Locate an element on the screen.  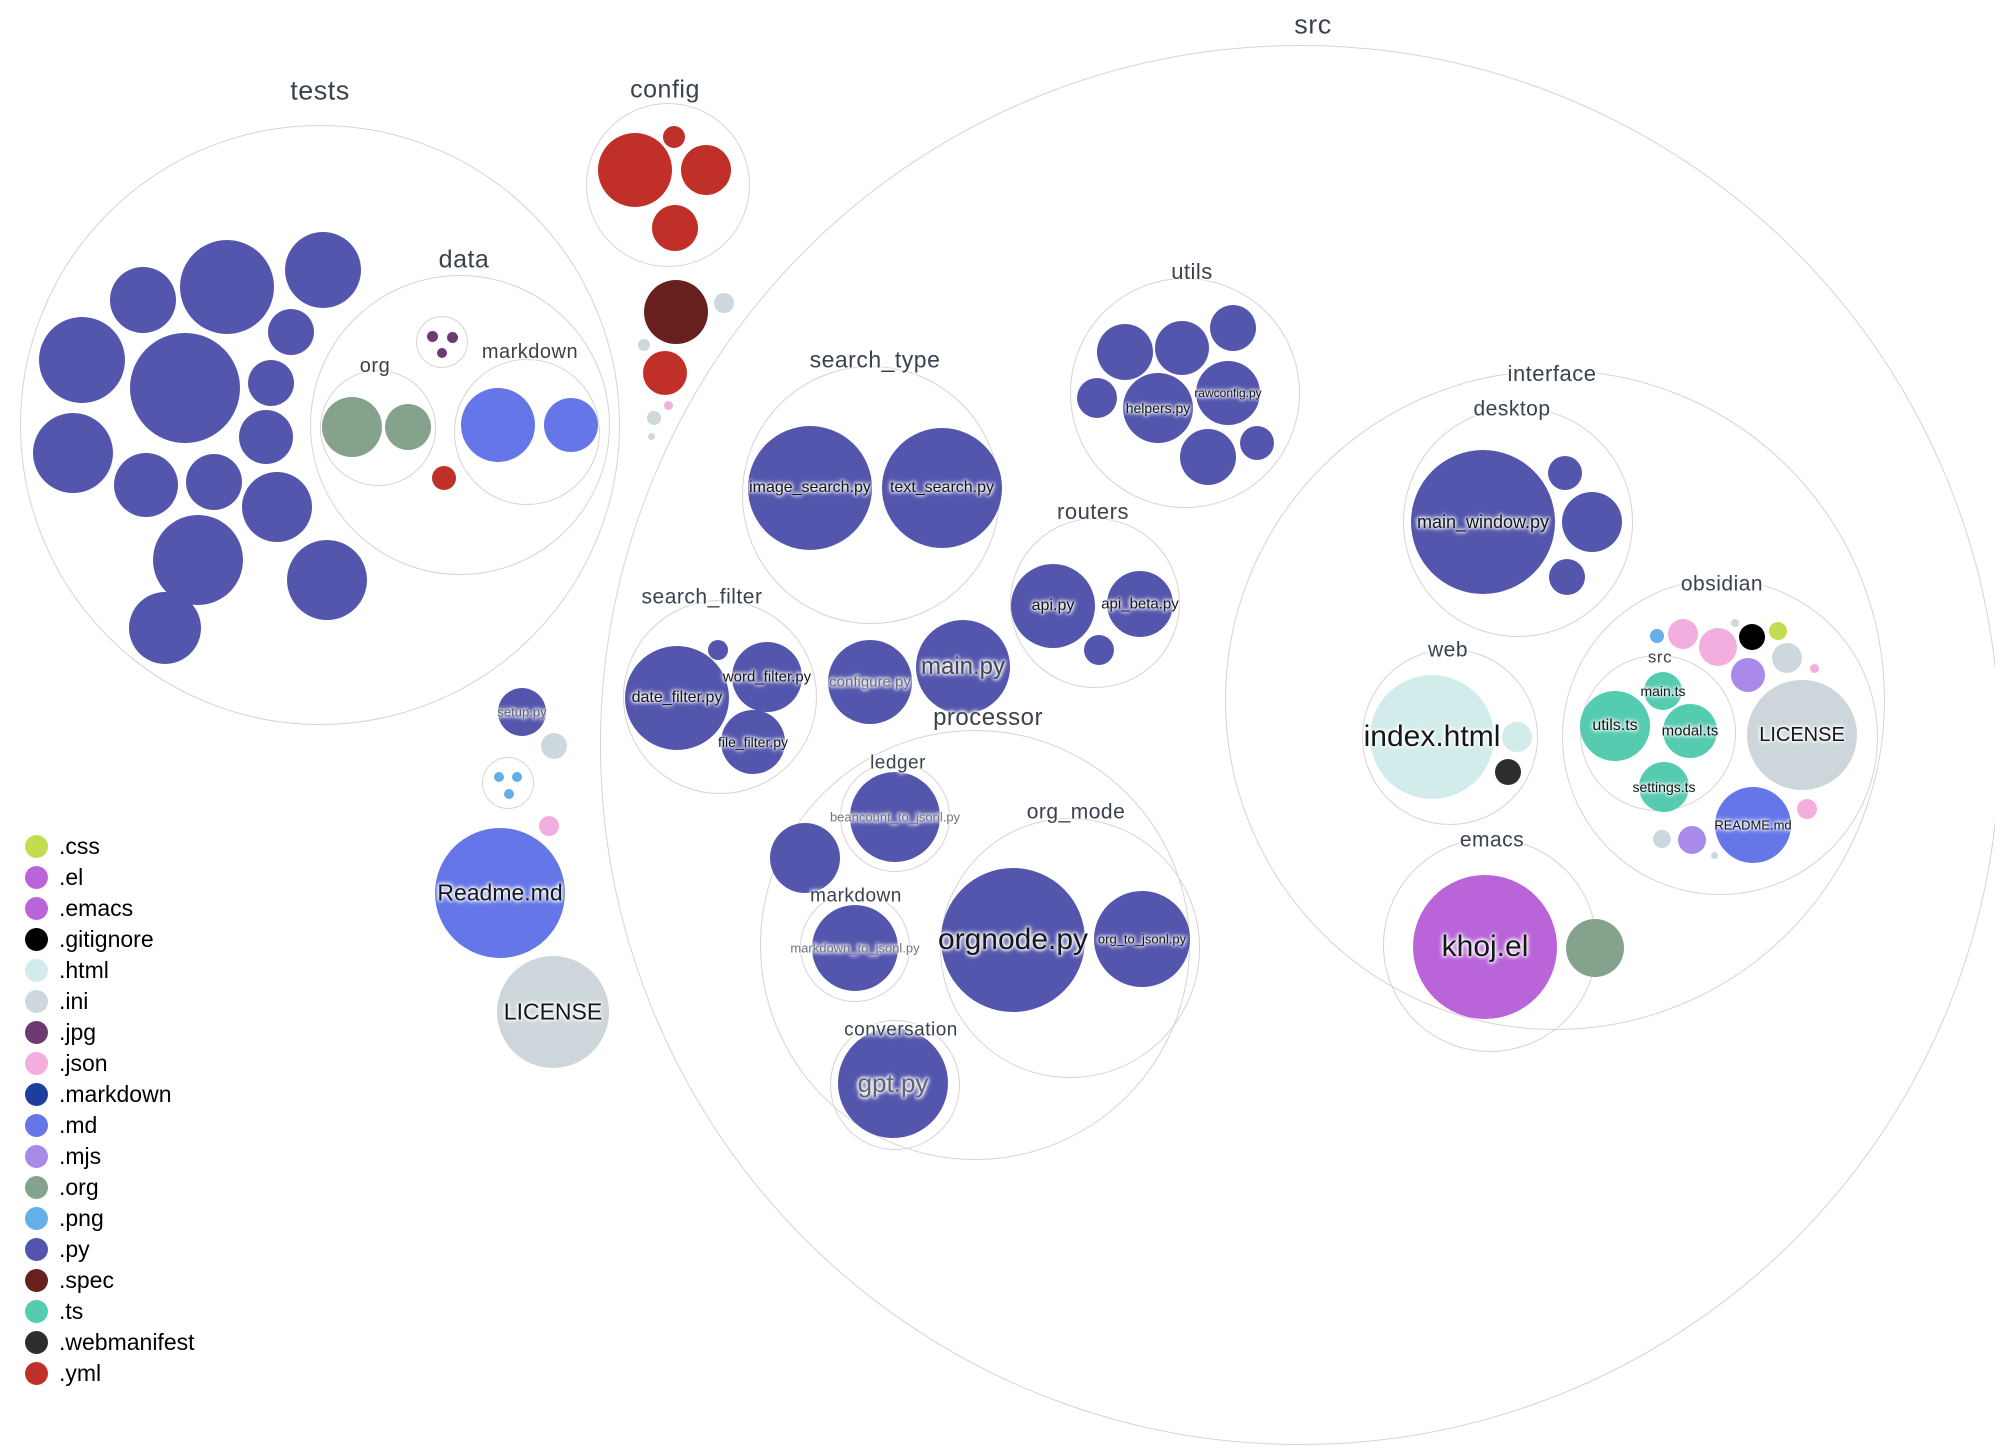
folder-obsidian-label: obsidian is located at coordinates (1722, 584).